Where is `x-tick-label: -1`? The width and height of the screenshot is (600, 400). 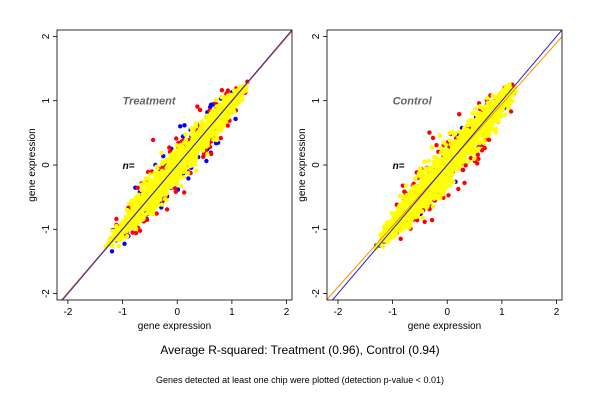
x-tick-label: -1 is located at coordinates (392, 312).